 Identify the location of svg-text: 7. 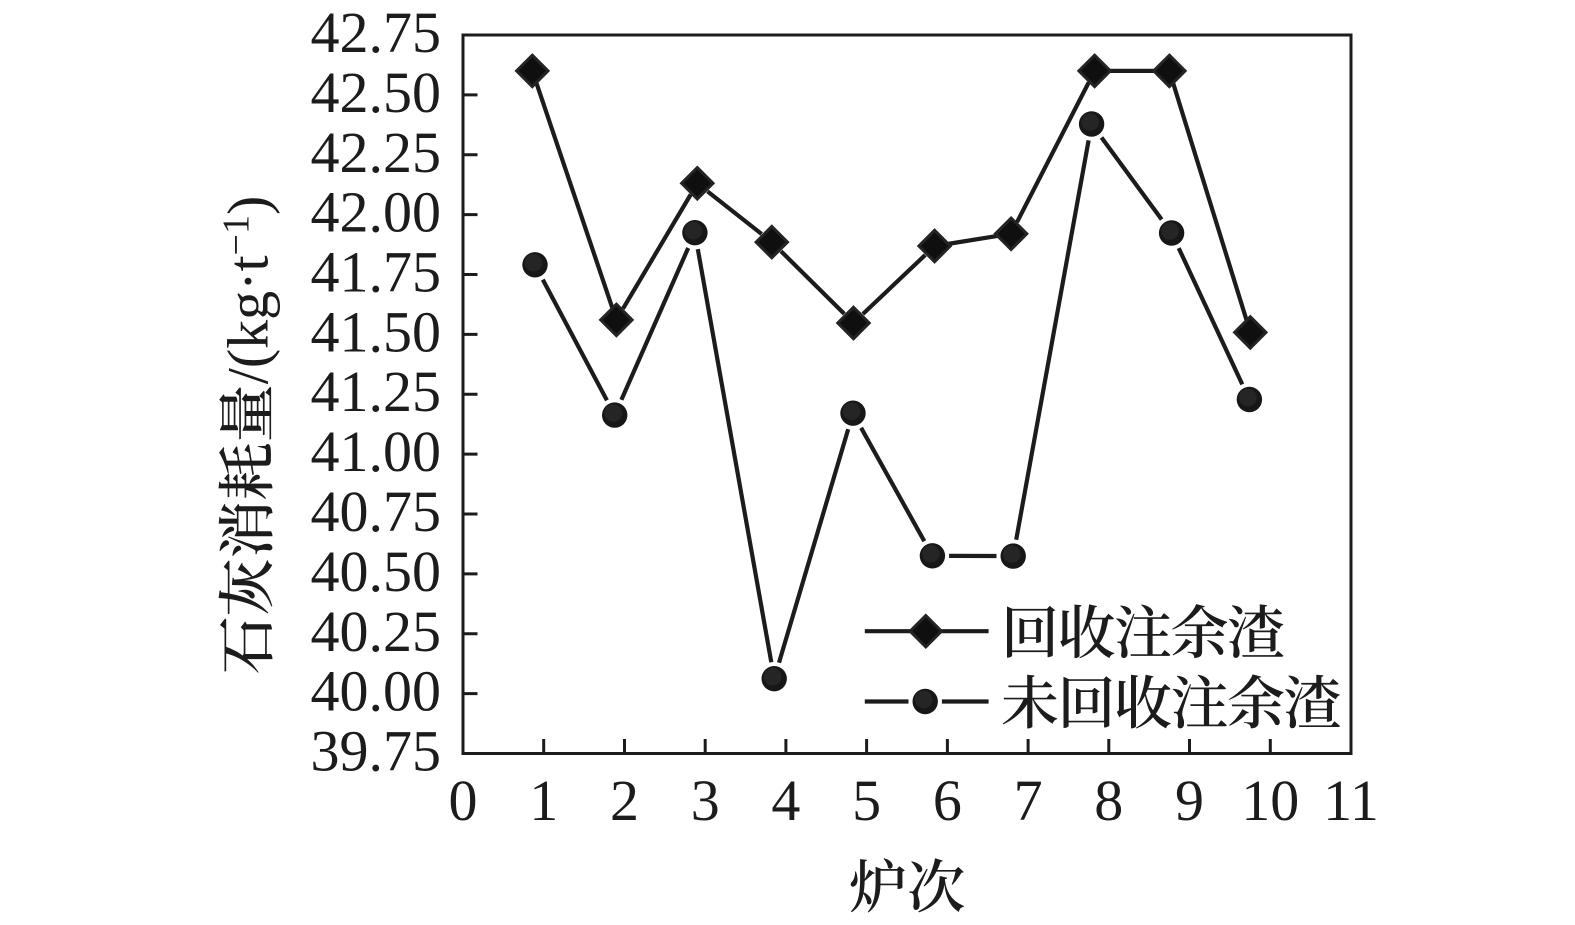
(1028, 800).